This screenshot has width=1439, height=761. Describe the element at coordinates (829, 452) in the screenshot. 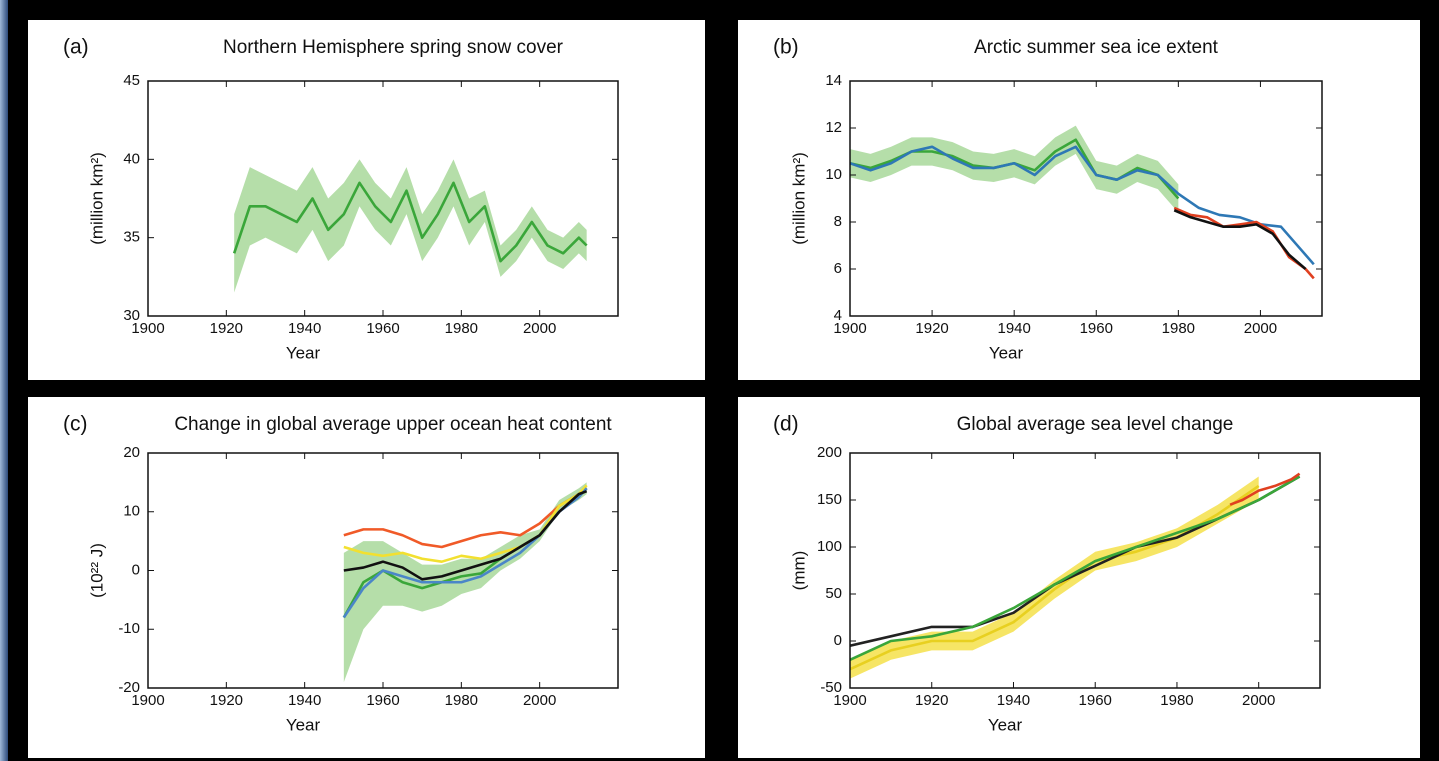

I see `y-tick-label: 200` at that location.